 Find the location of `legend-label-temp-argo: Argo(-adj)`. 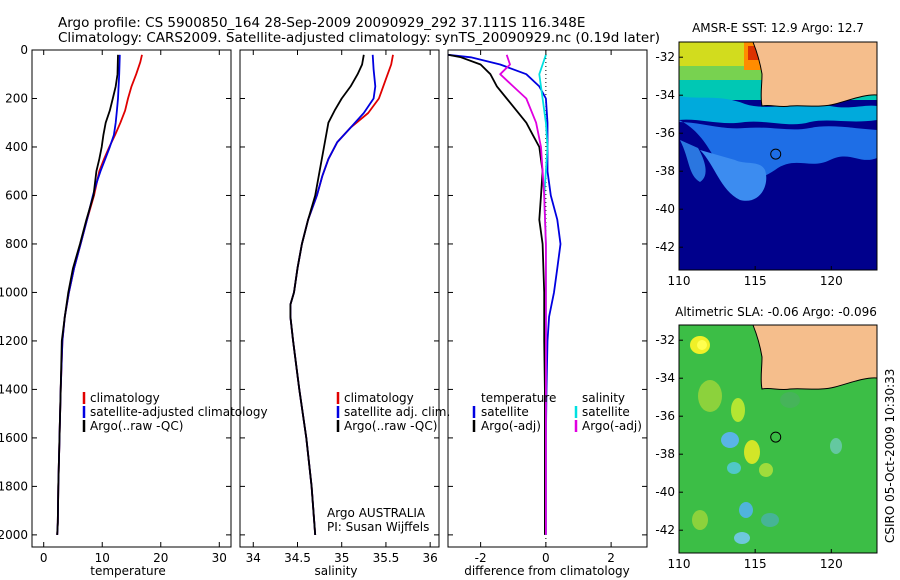

legend-label-temp-argo: Argo(-adj) is located at coordinates (511, 426).